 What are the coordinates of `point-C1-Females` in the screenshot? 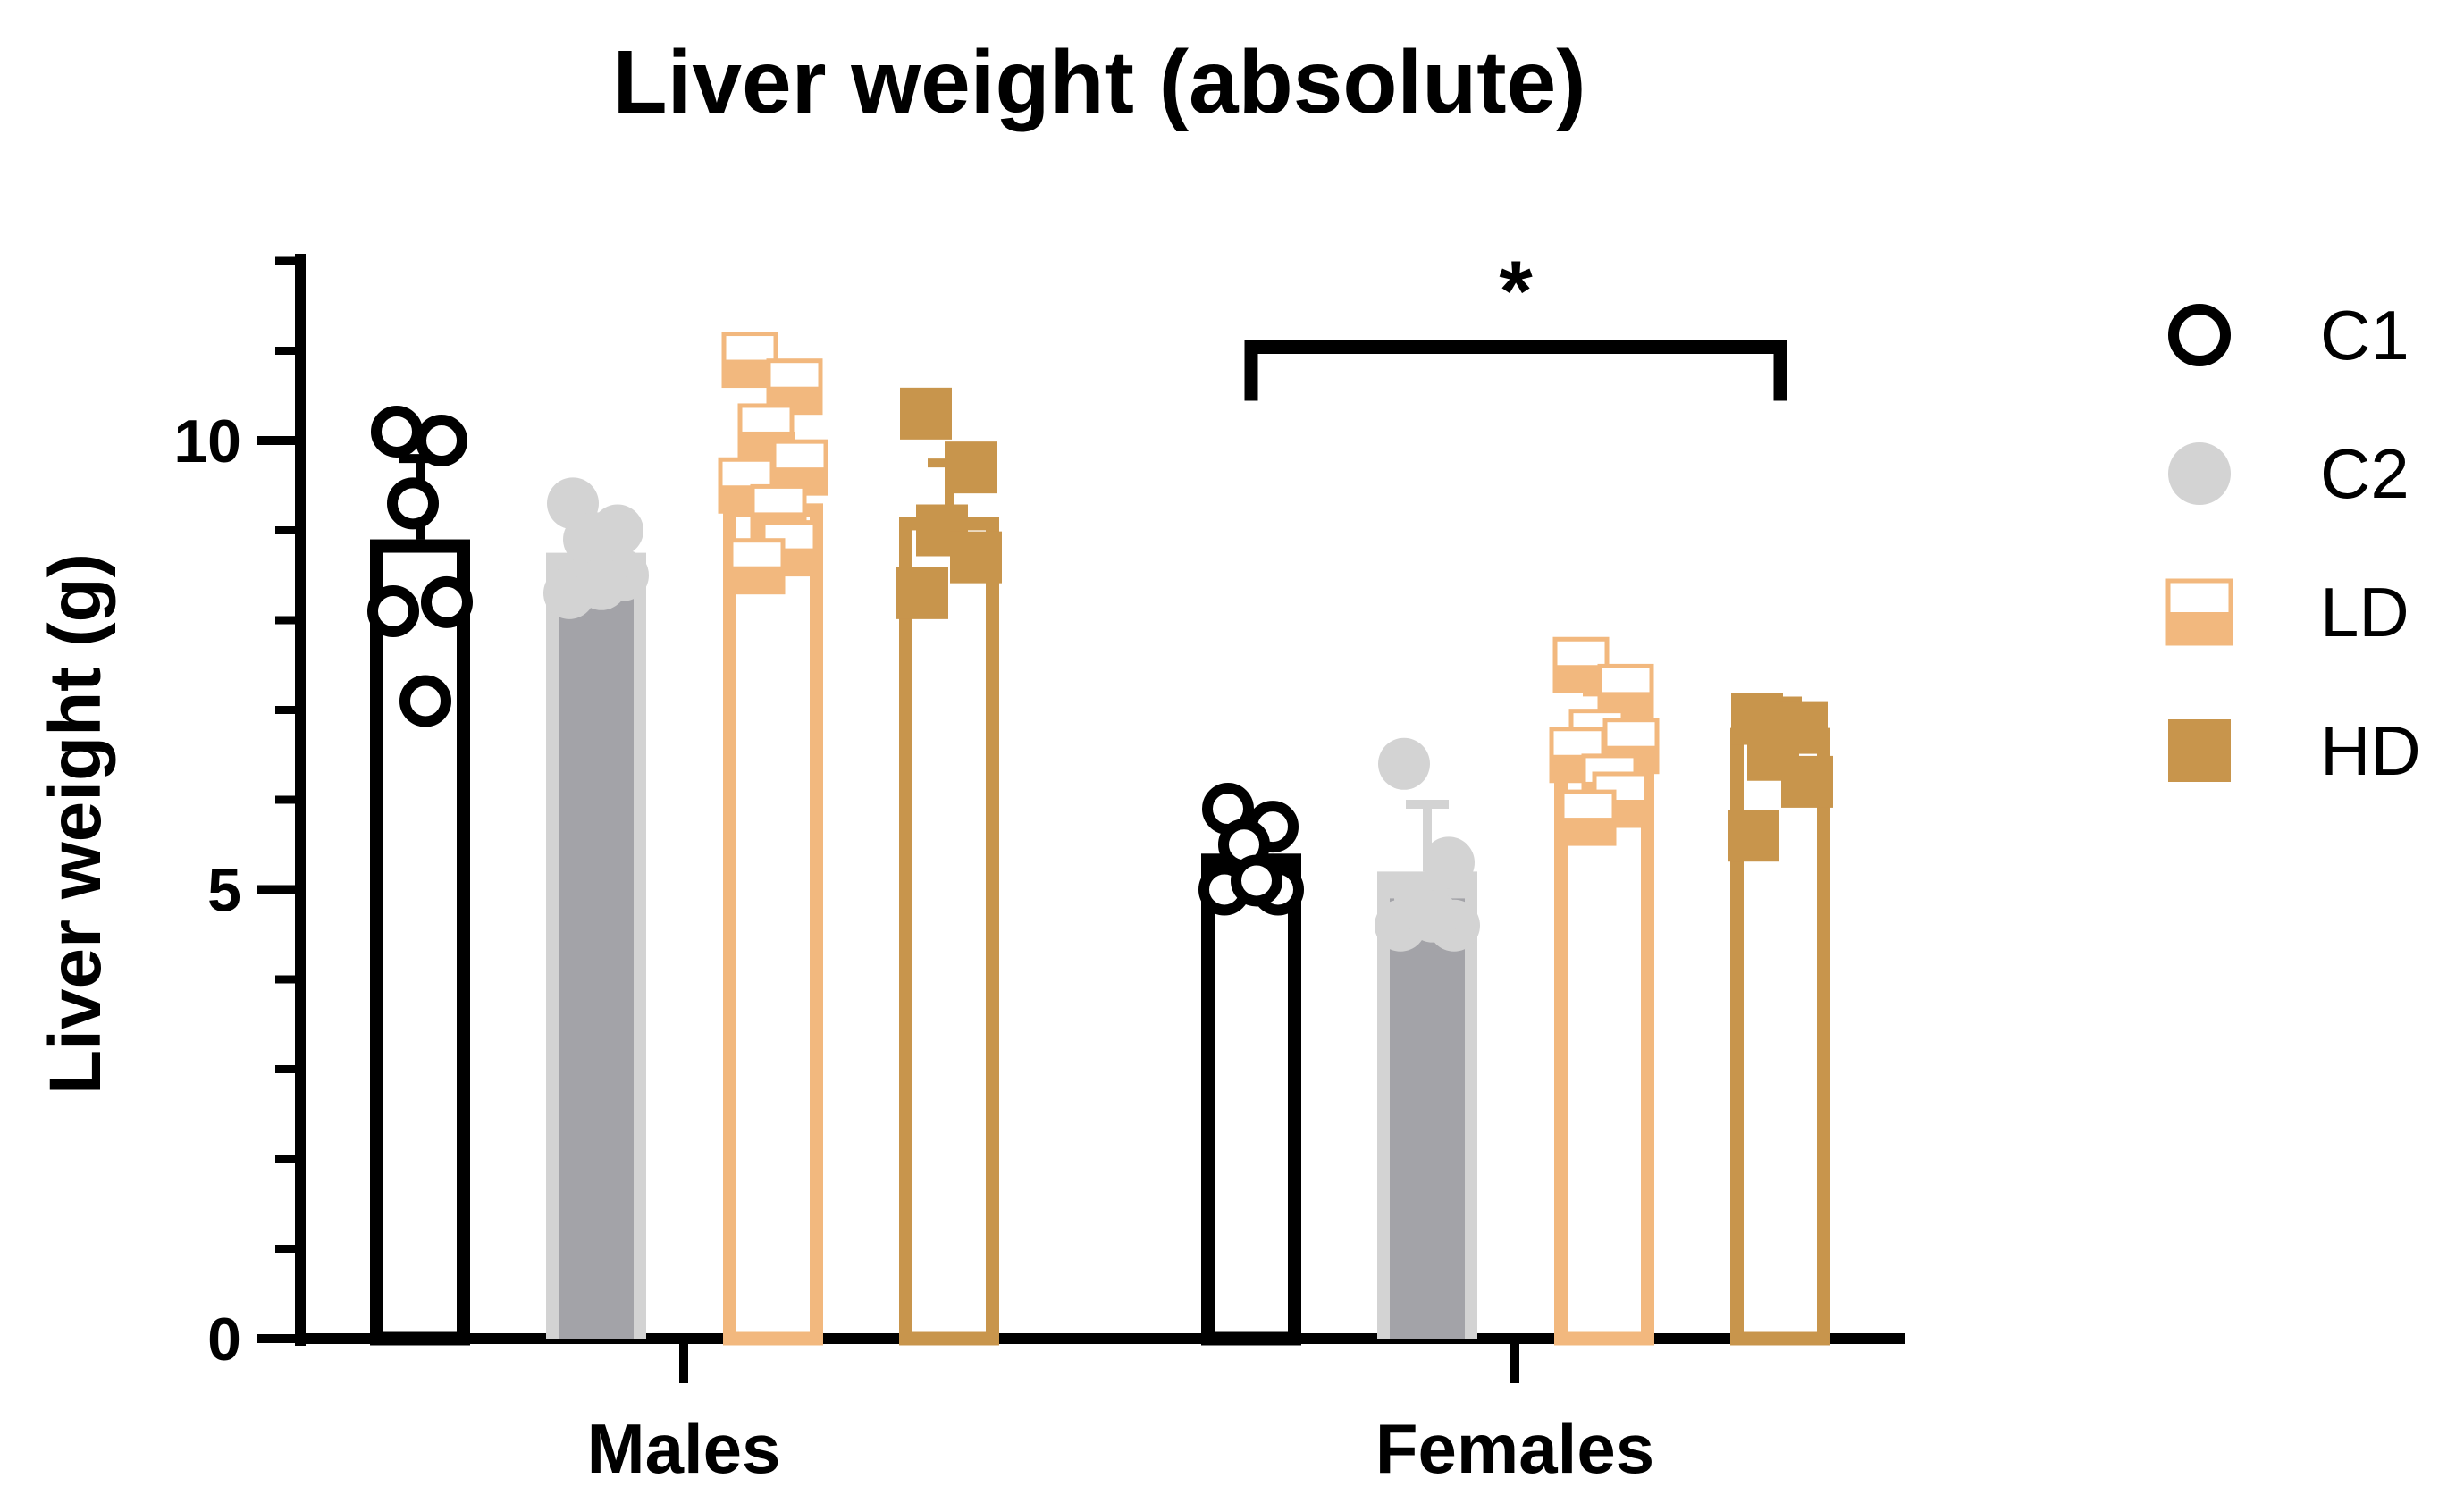 It's located at (1256, 881).